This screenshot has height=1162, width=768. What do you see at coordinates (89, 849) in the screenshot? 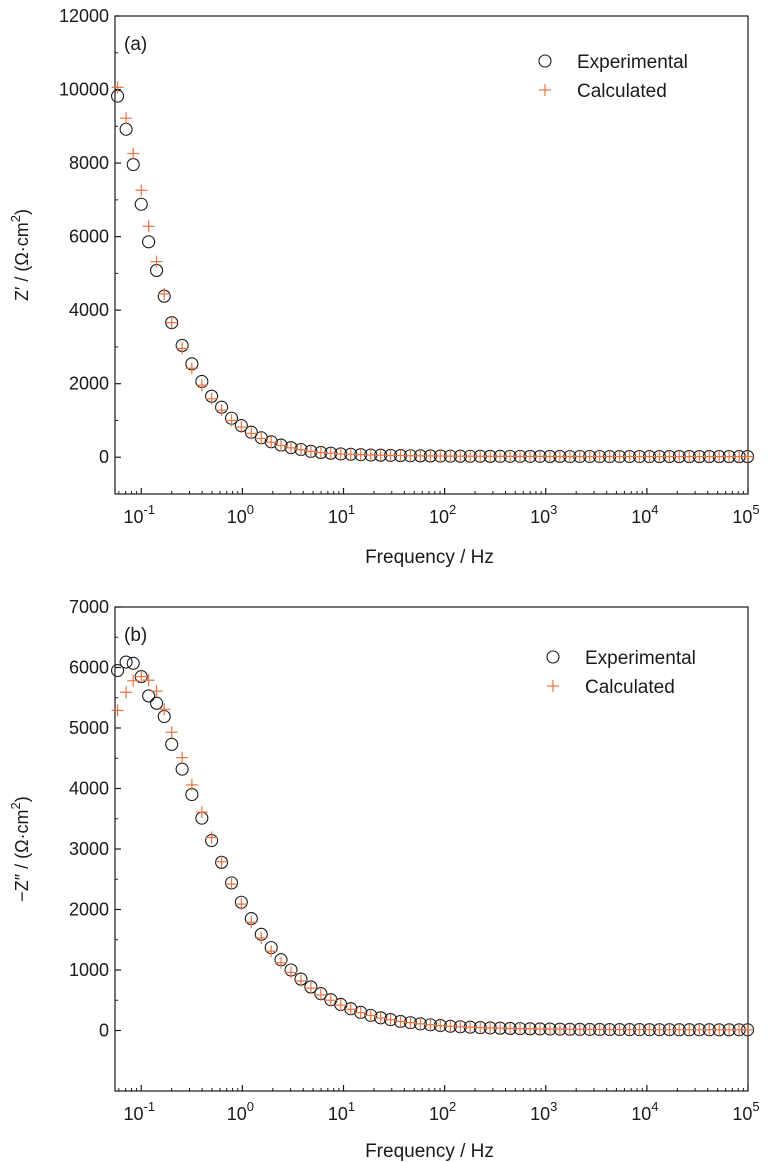
I see `y-tick-label: 3000` at bounding box center [89, 849].